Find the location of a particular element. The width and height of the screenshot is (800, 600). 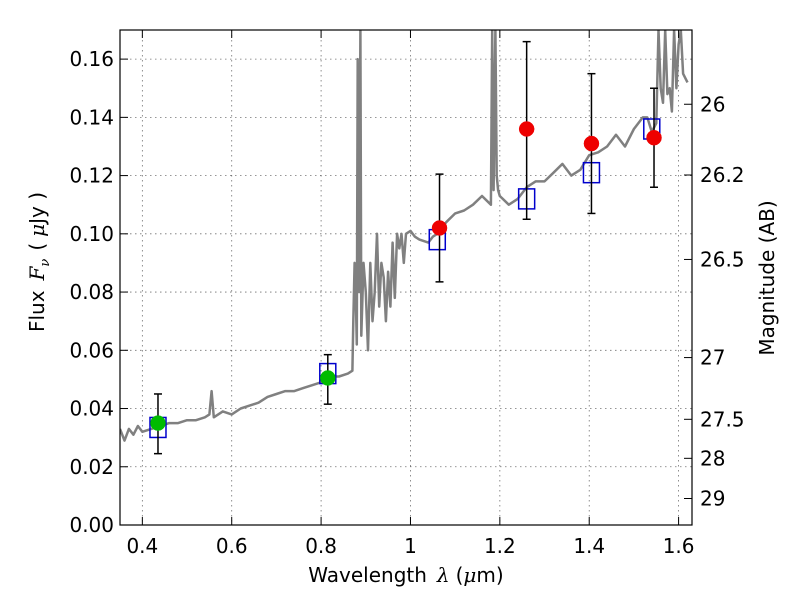

x-tick-label: 0.8 is located at coordinates (321, 546).